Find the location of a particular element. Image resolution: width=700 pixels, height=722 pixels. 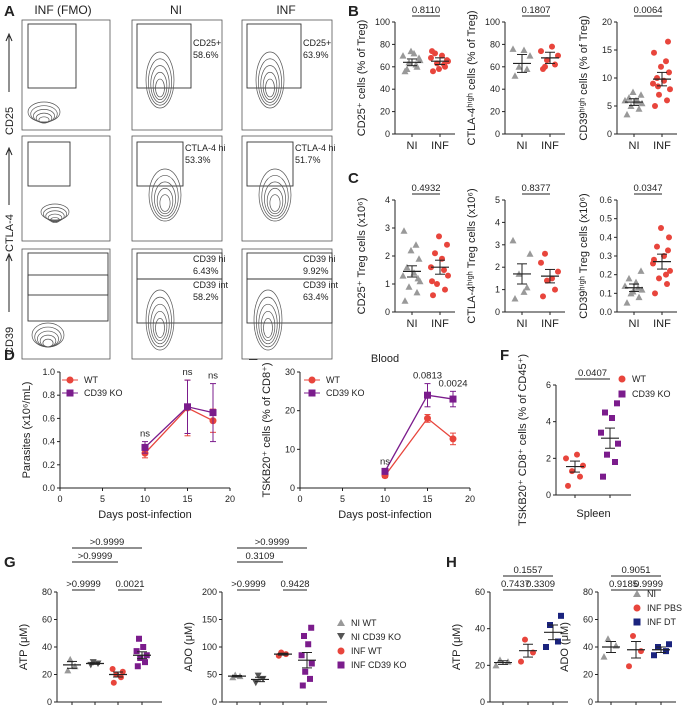

chart-c1: 0 1 2 3 4 CD25⁺ Treg cells (x10⁶) NI INF 0.4932 is located at coordinates (405, 256).